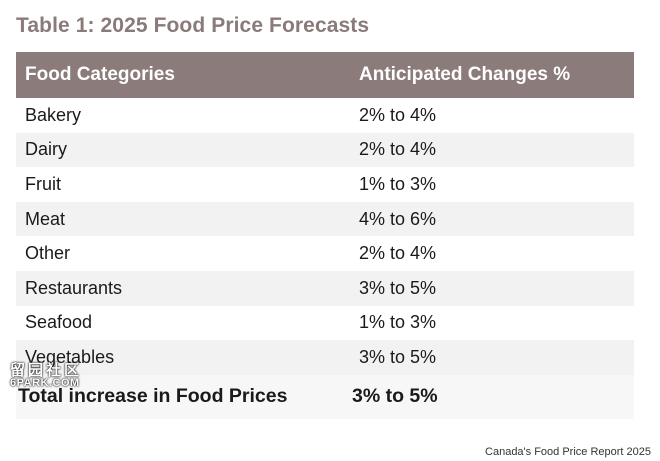 The height and width of the screenshot is (461, 660). Describe the element at coordinates (568, 452) in the screenshot. I see `source-caption: Canada's Food Price Report 2025` at that location.